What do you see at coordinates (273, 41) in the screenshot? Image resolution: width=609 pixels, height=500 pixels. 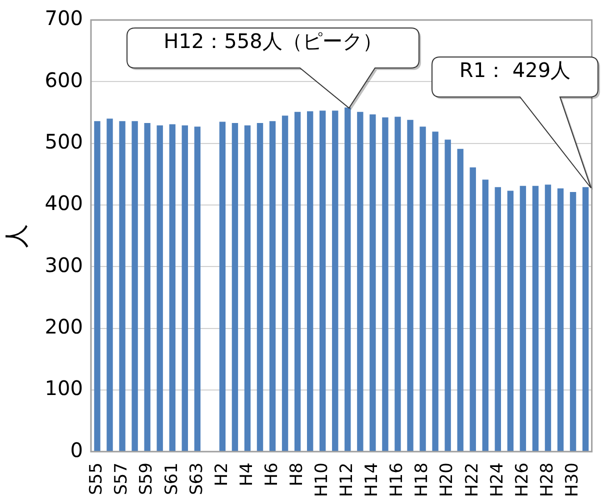 I see `annotation: H12：558人（ピーク）` at bounding box center [273, 41].